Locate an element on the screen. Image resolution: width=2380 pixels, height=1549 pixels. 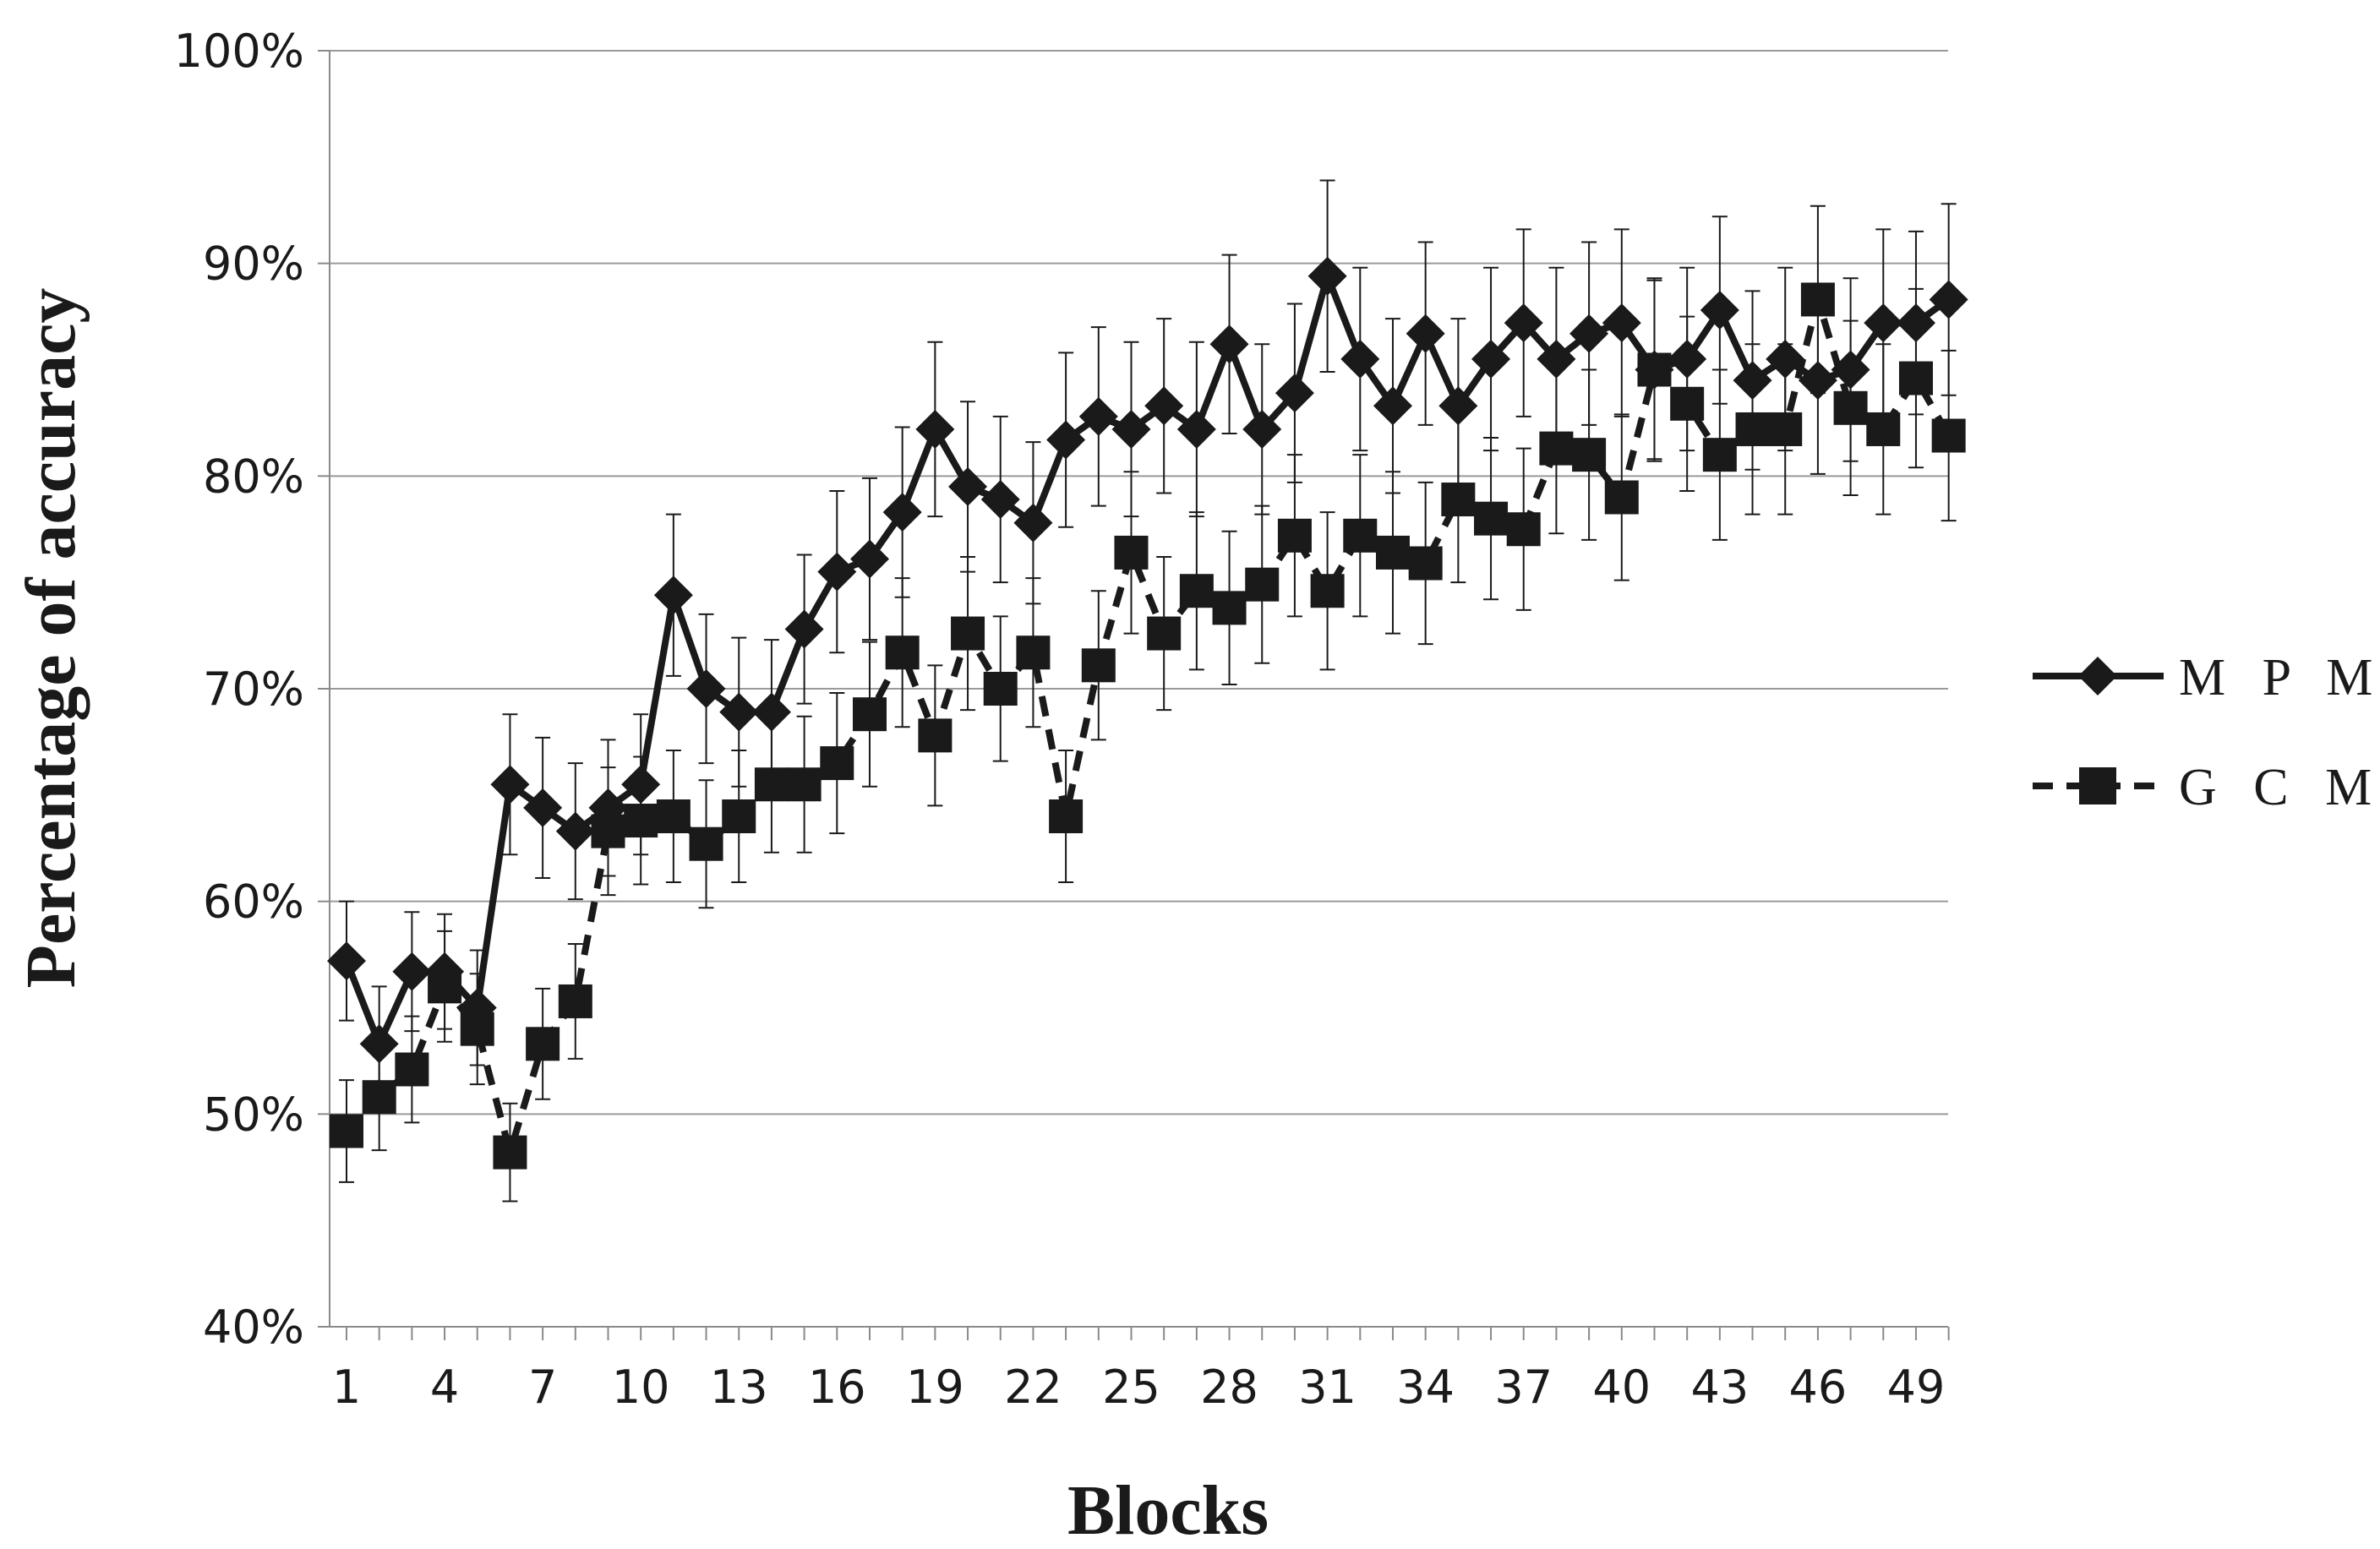
x-tick-label: 7 is located at coordinates (542, 1387).